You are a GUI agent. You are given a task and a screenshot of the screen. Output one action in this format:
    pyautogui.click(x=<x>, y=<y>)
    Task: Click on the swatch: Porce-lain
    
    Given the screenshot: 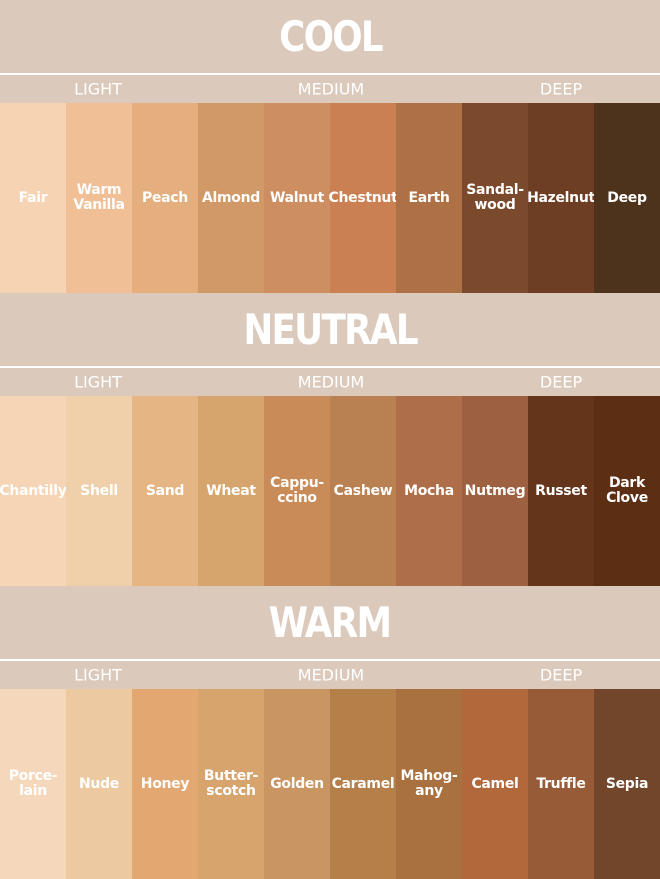 What is the action you would take?
    pyautogui.click(x=33, y=784)
    